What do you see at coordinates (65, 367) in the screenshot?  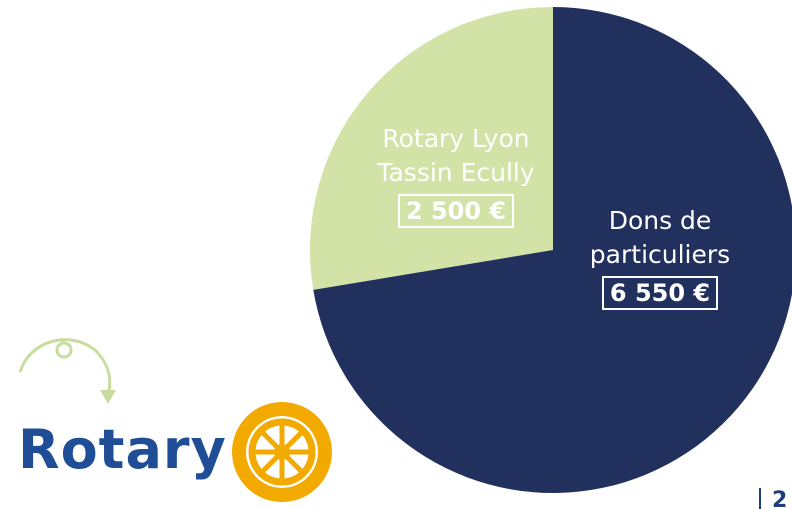 I see `curved-arrow` at bounding box center [65, 367].